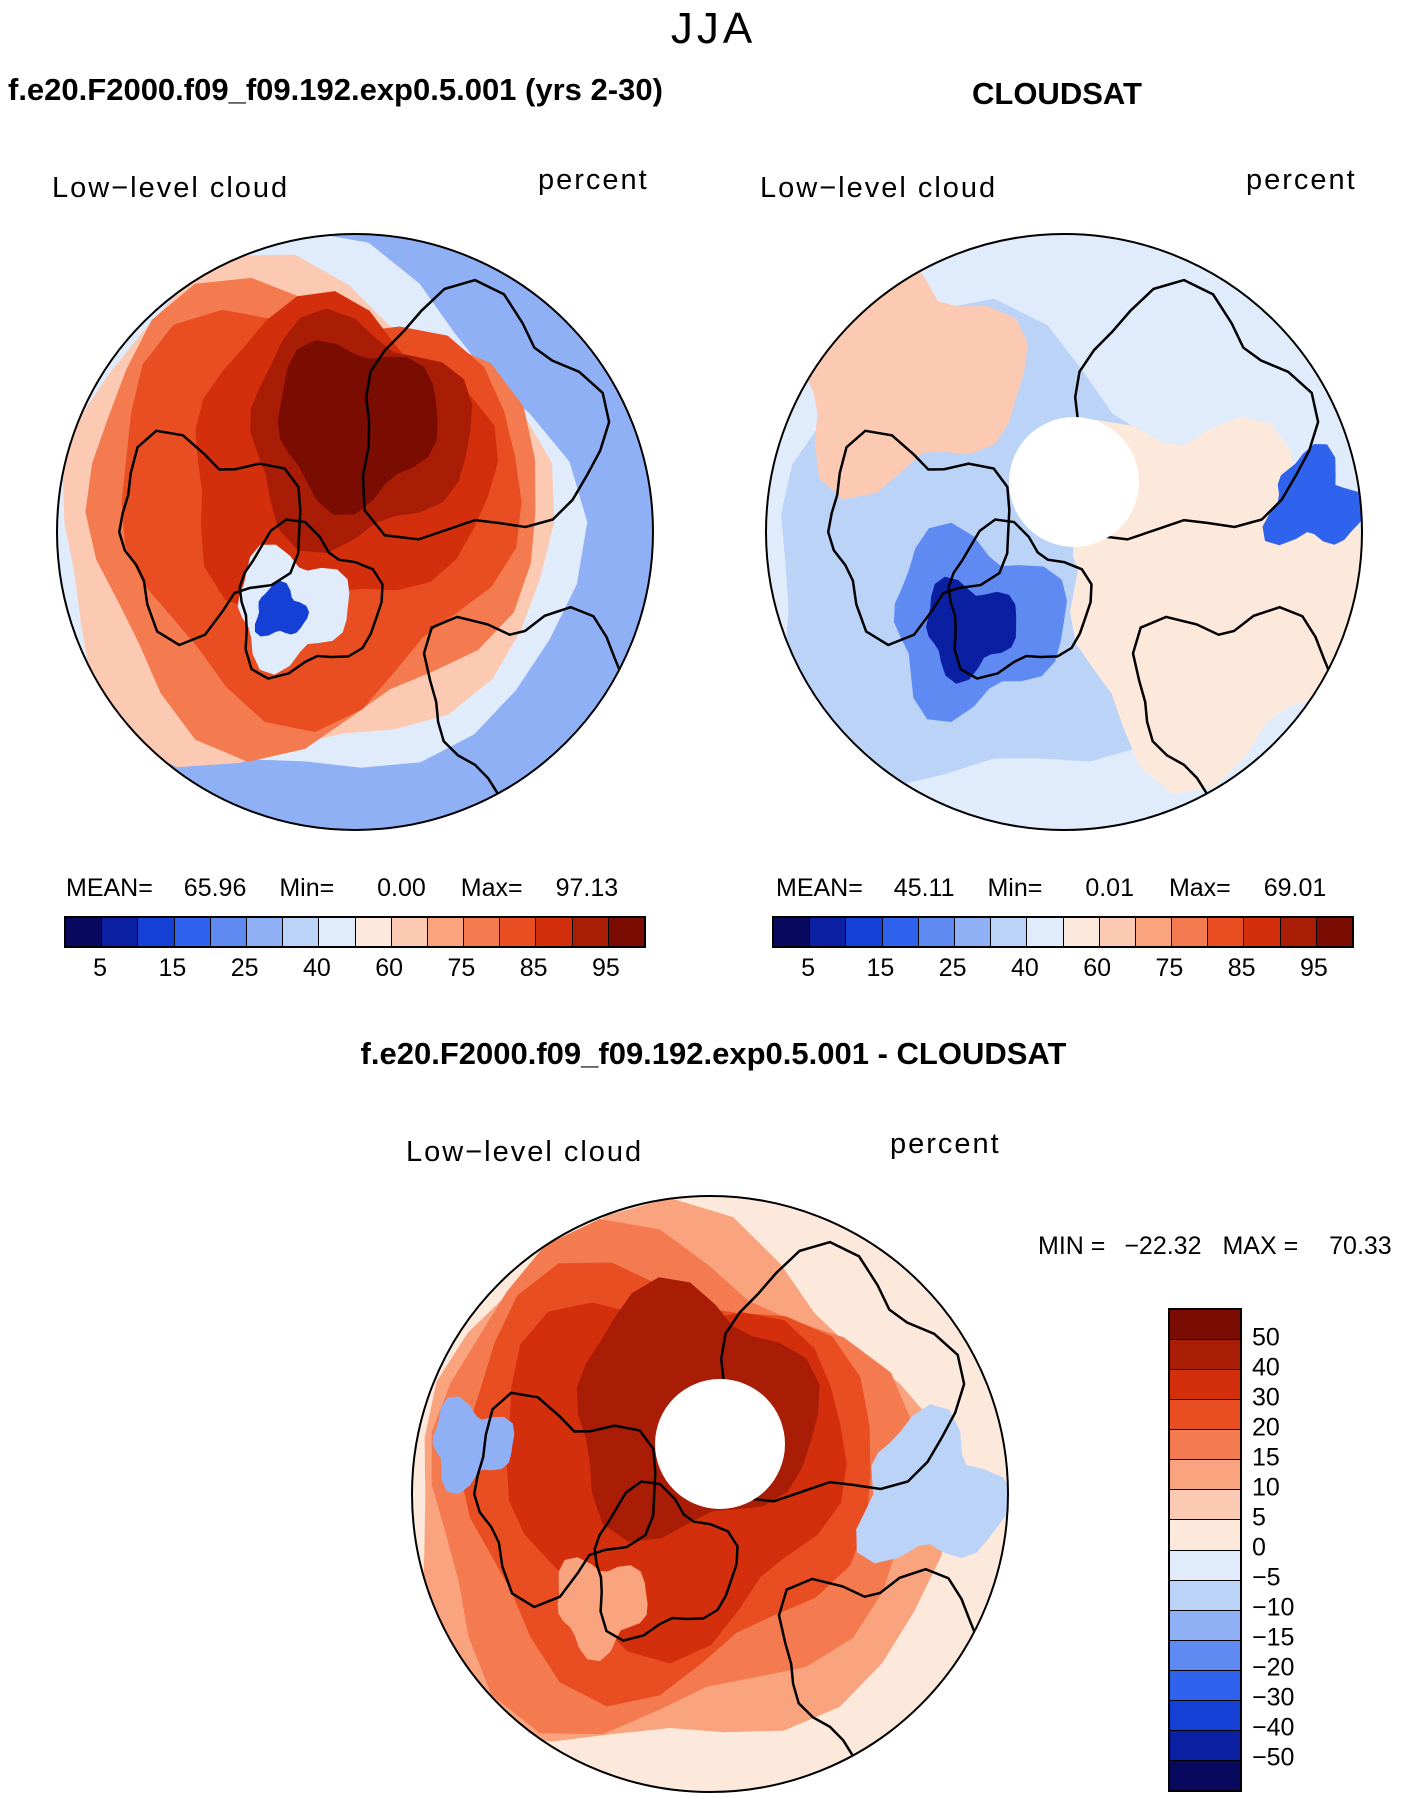 The image size is (1427, 1799). Describe the element at coordinates (1273, 1757) in the screenshot. I see `colorbar-tick-label: −50` at that location.